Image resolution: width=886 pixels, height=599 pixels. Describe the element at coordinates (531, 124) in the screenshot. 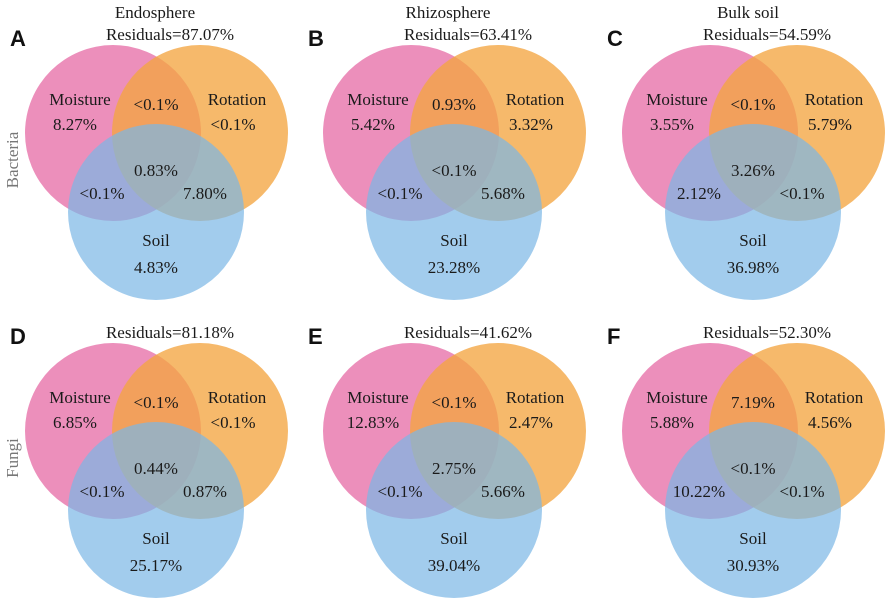

I see `rotation-value: 3.32%` at that location.